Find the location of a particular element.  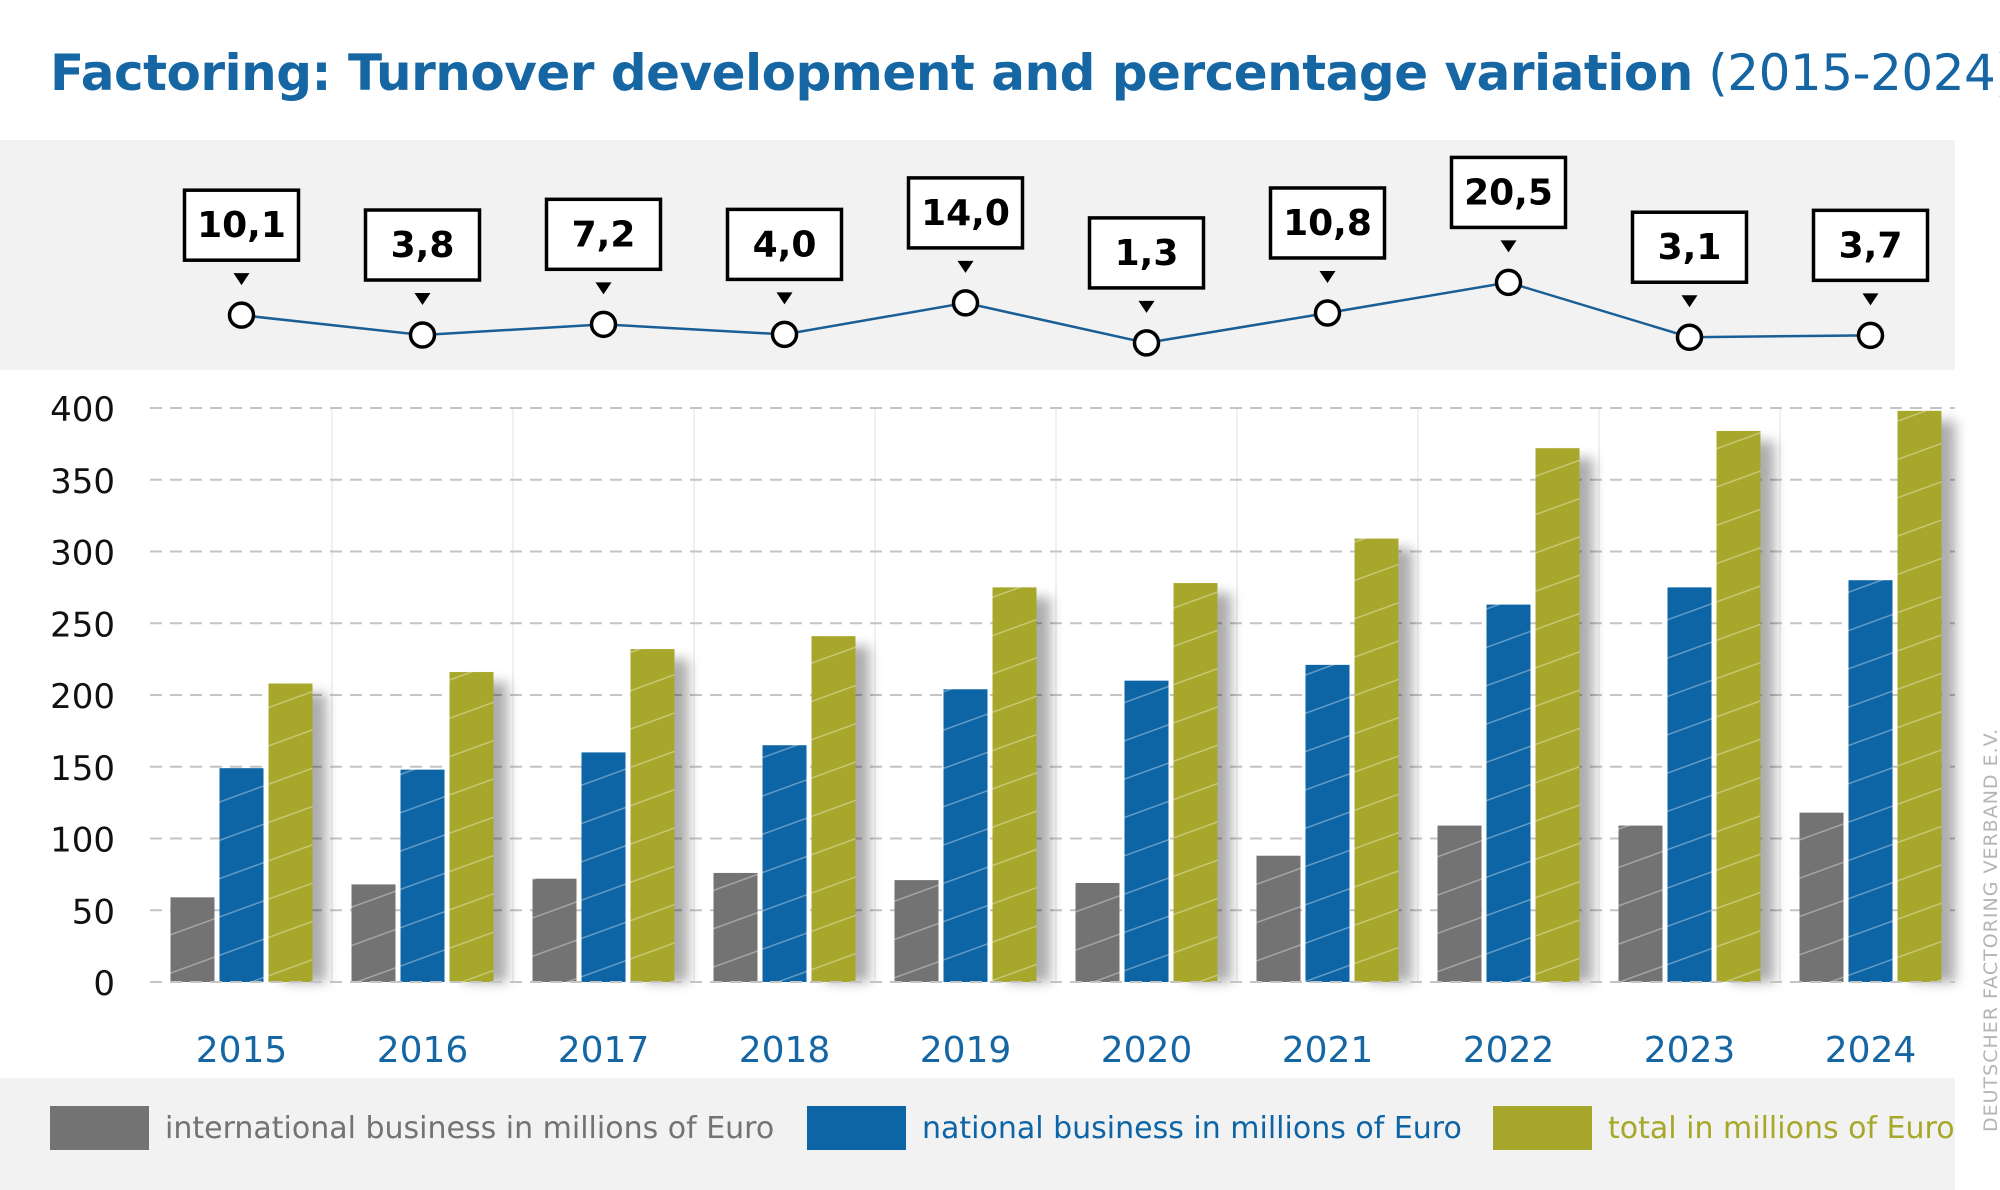

legend-label-national: national business in millions of Euro is located at coordinates (1192, 1128).